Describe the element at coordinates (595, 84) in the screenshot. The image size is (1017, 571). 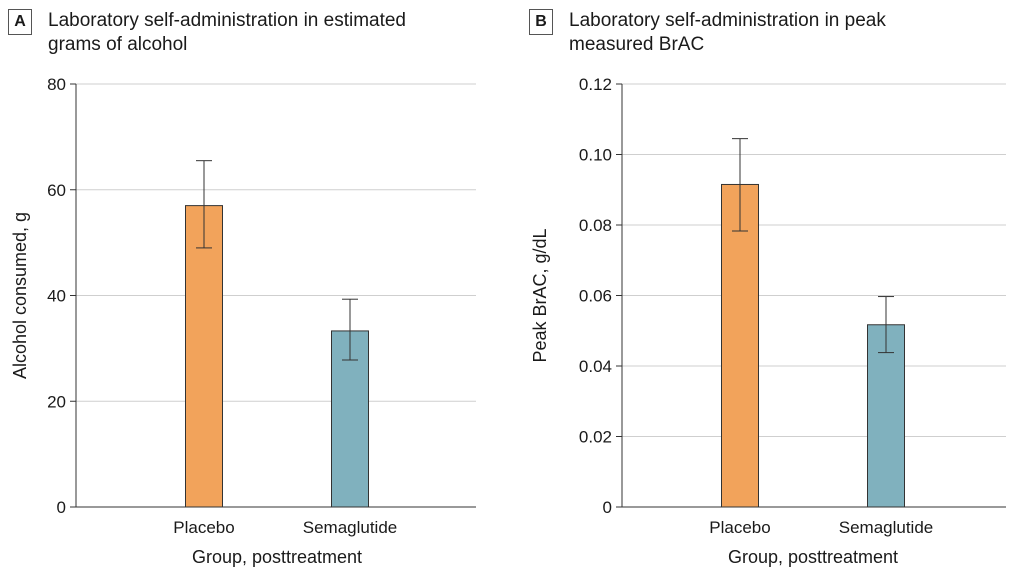
I see `y-tick-label: 0.12` at that location.